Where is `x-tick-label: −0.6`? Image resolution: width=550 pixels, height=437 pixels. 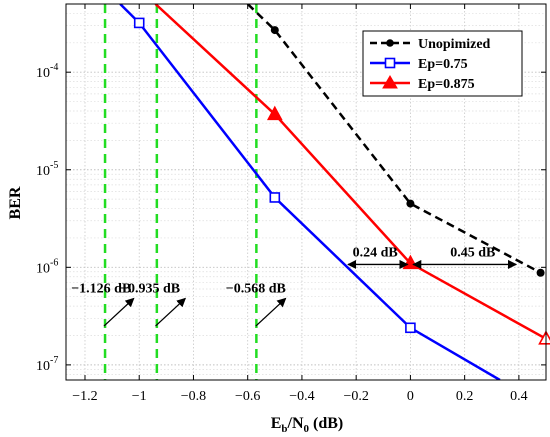
x-tick-label: −0.6 is located at coordinates (247, 396).